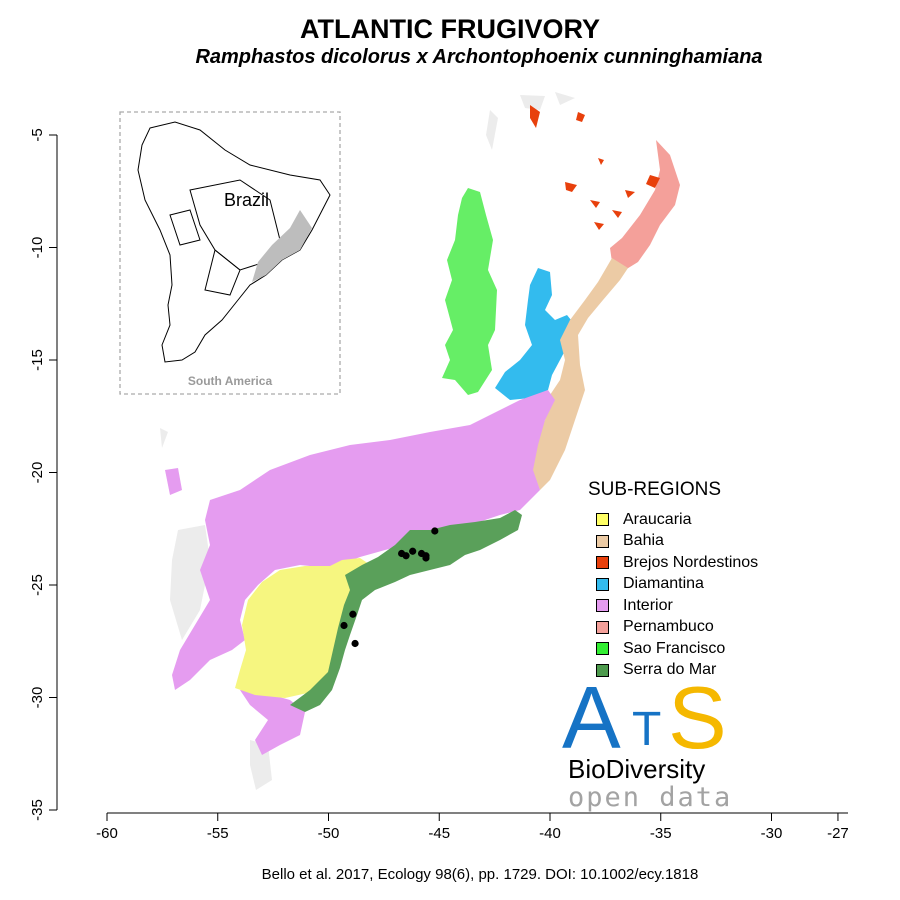  I want to click on legend-item: Bahia, so click(677, 542).